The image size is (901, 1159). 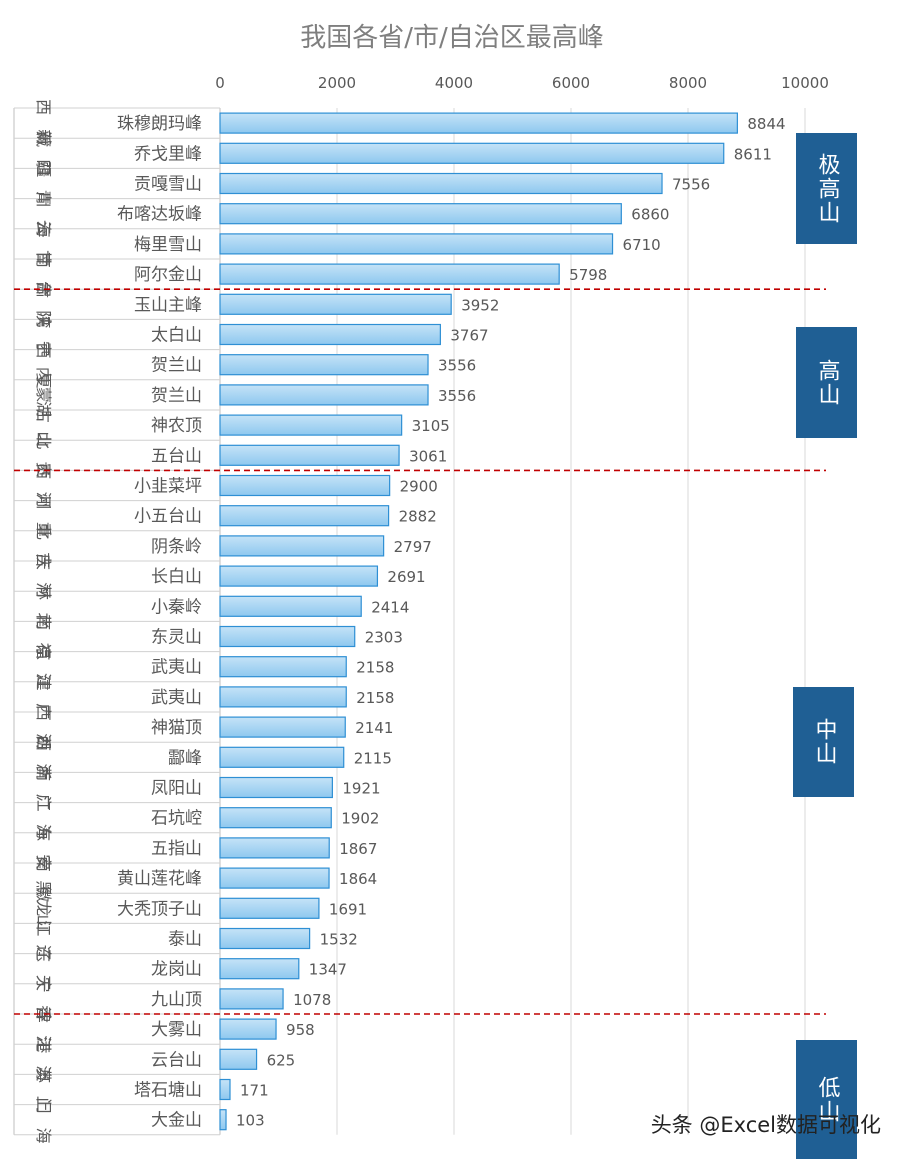 What do you see at coordinates (176, 849) in the screenshot?
I see `peak-label: 五指山` at bounding box center [176, 849].